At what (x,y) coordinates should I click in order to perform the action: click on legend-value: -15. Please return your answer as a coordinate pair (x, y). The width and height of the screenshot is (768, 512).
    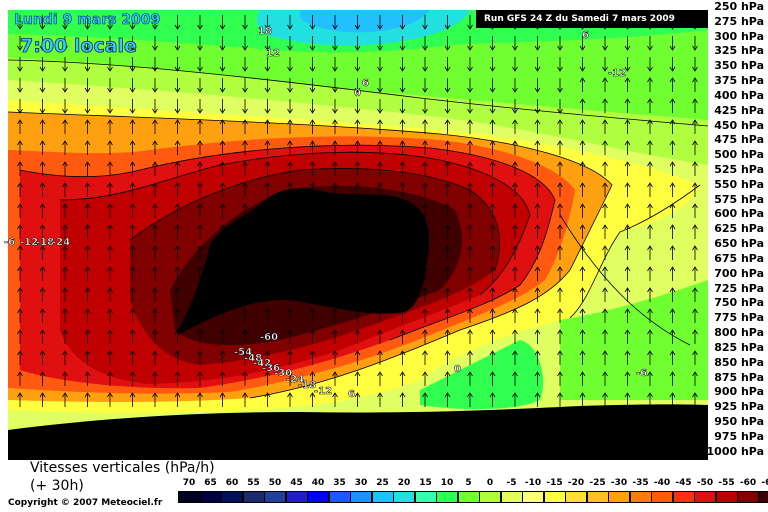
    Looking at the image, I should click on (554, 483).